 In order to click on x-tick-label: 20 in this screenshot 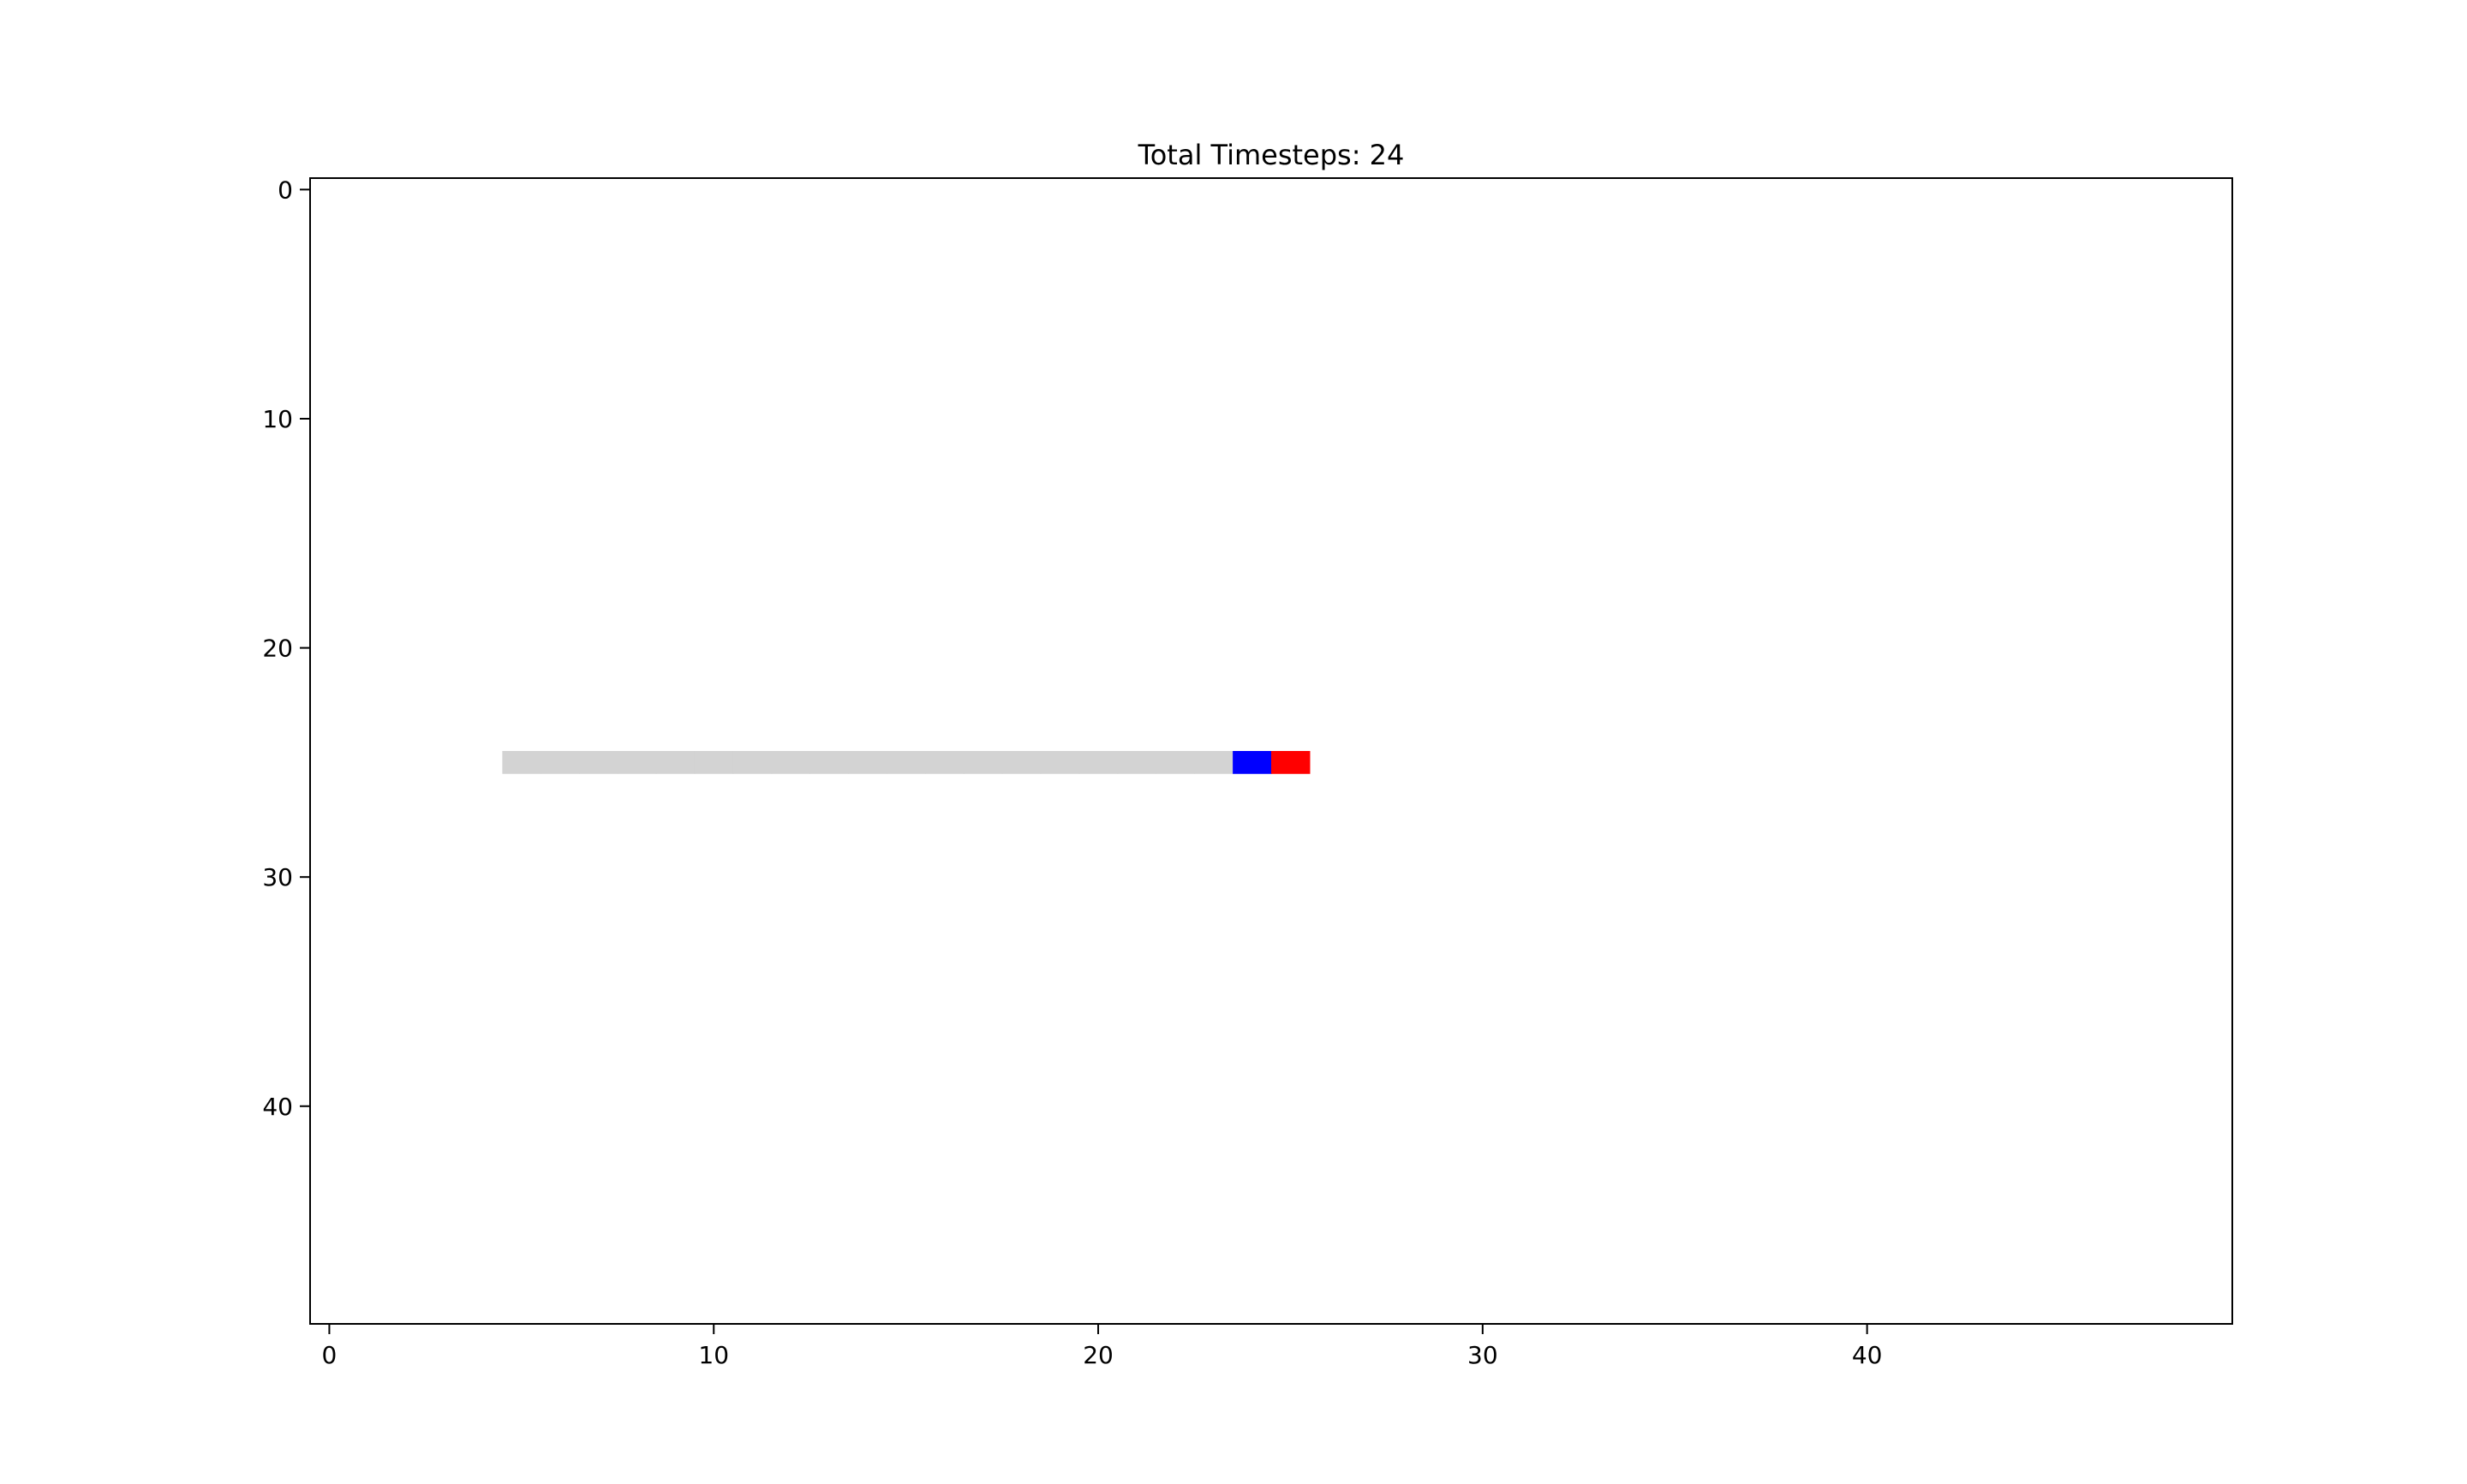, I will do `click(1099, 1355)`.